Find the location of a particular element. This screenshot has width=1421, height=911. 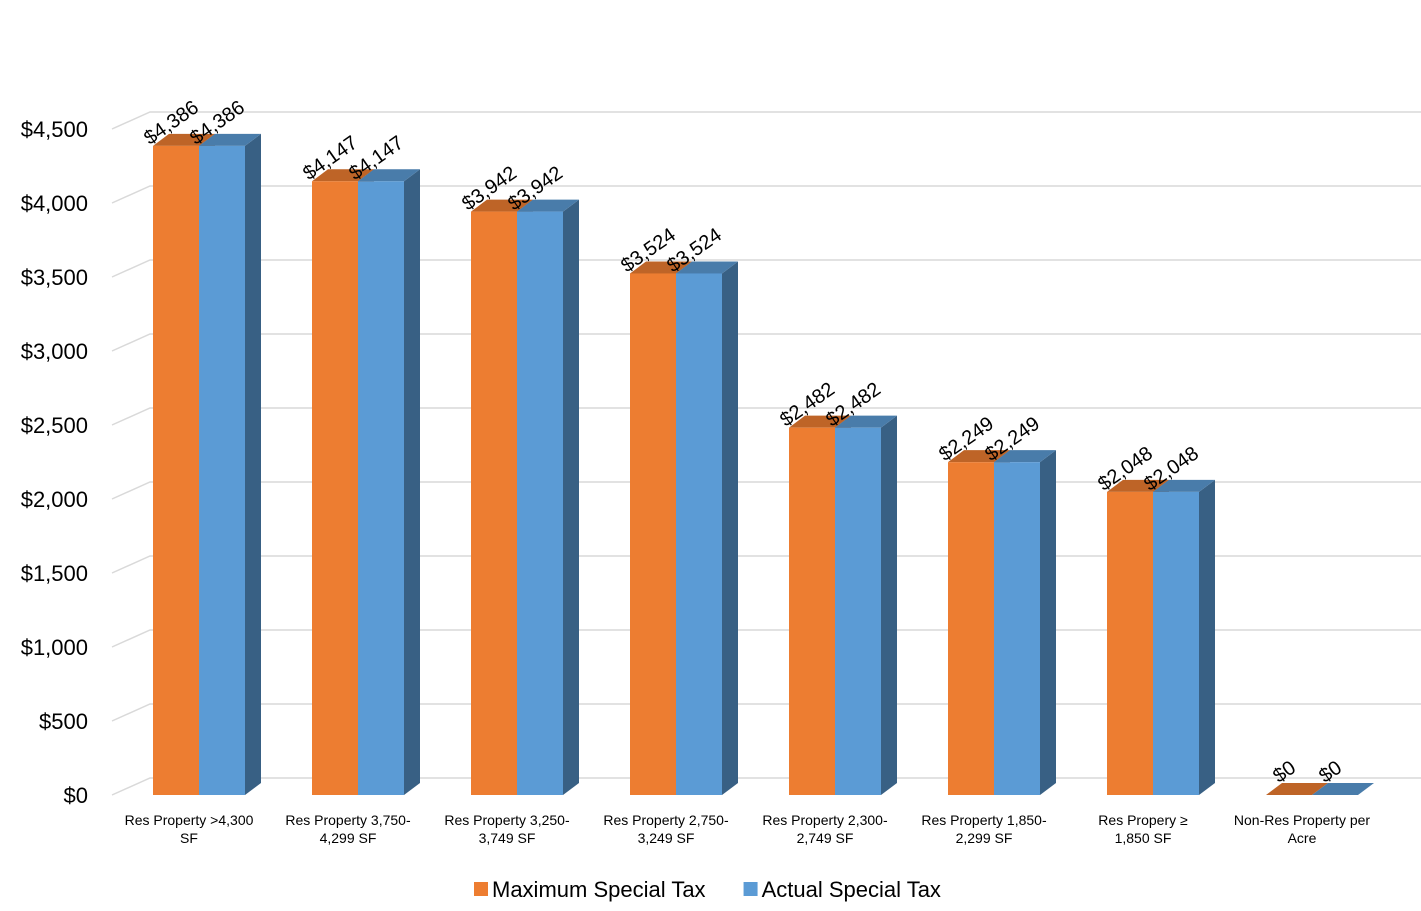

x-tick-label: Res Property 2,300-2,749 SF is located at coordinates (825, 829).